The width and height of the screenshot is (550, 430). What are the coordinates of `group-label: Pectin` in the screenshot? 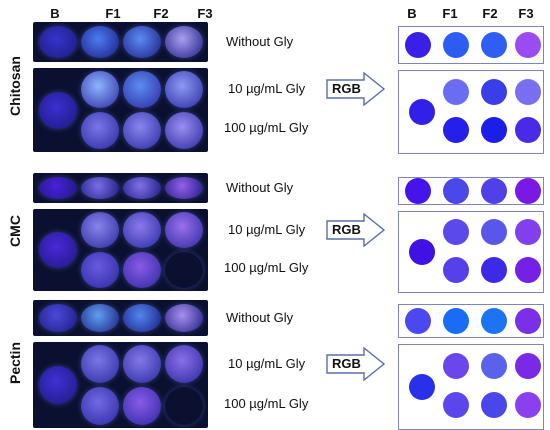 It's located at (15, 363).